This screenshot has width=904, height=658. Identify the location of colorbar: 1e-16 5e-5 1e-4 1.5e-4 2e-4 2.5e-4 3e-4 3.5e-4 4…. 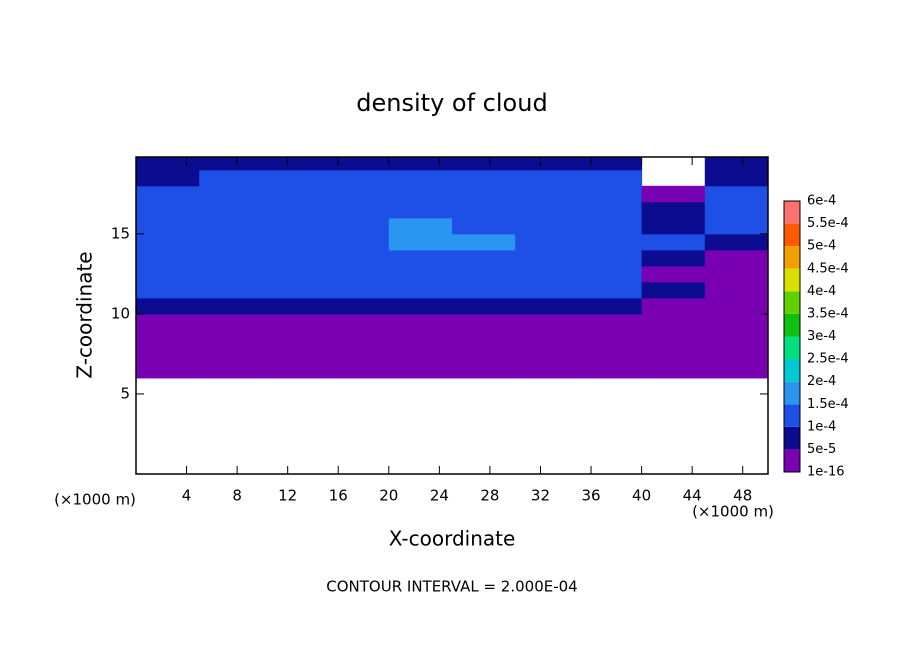
(816, 337).